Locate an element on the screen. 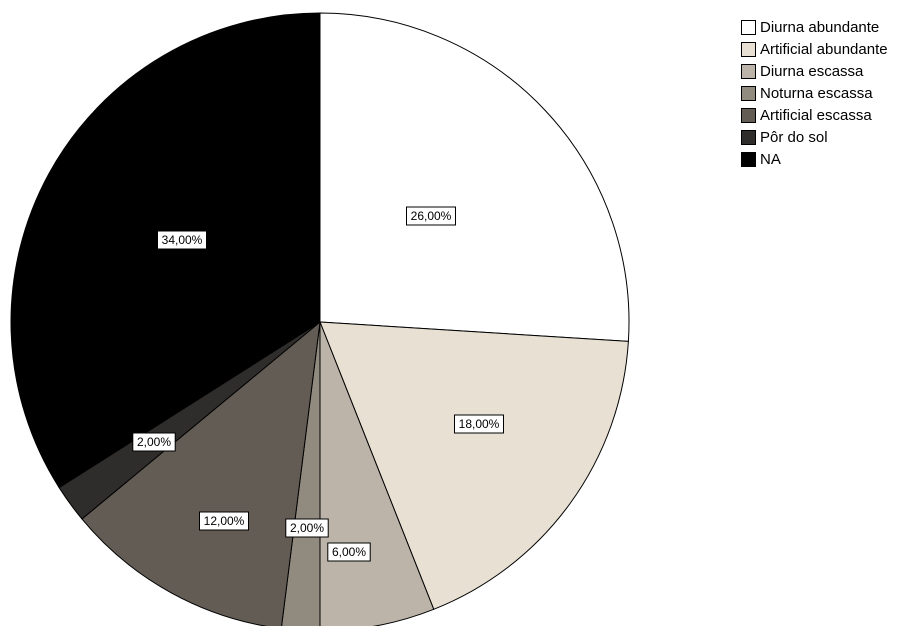 This screenshot has height=626, width=901. data-label-text: 26,00% is located at coordinates (431, 216).